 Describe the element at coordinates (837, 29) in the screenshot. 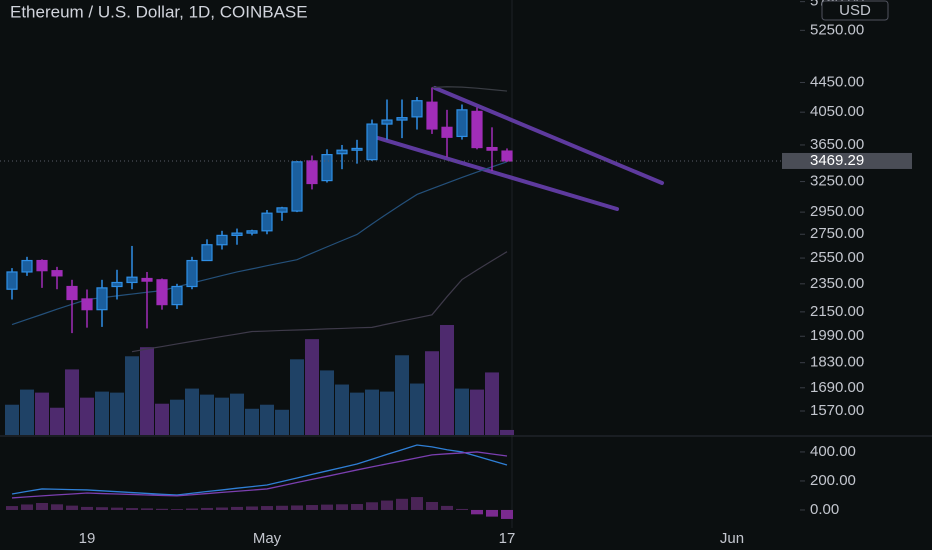

I see `y-tick-label: 5250.00` at that location.